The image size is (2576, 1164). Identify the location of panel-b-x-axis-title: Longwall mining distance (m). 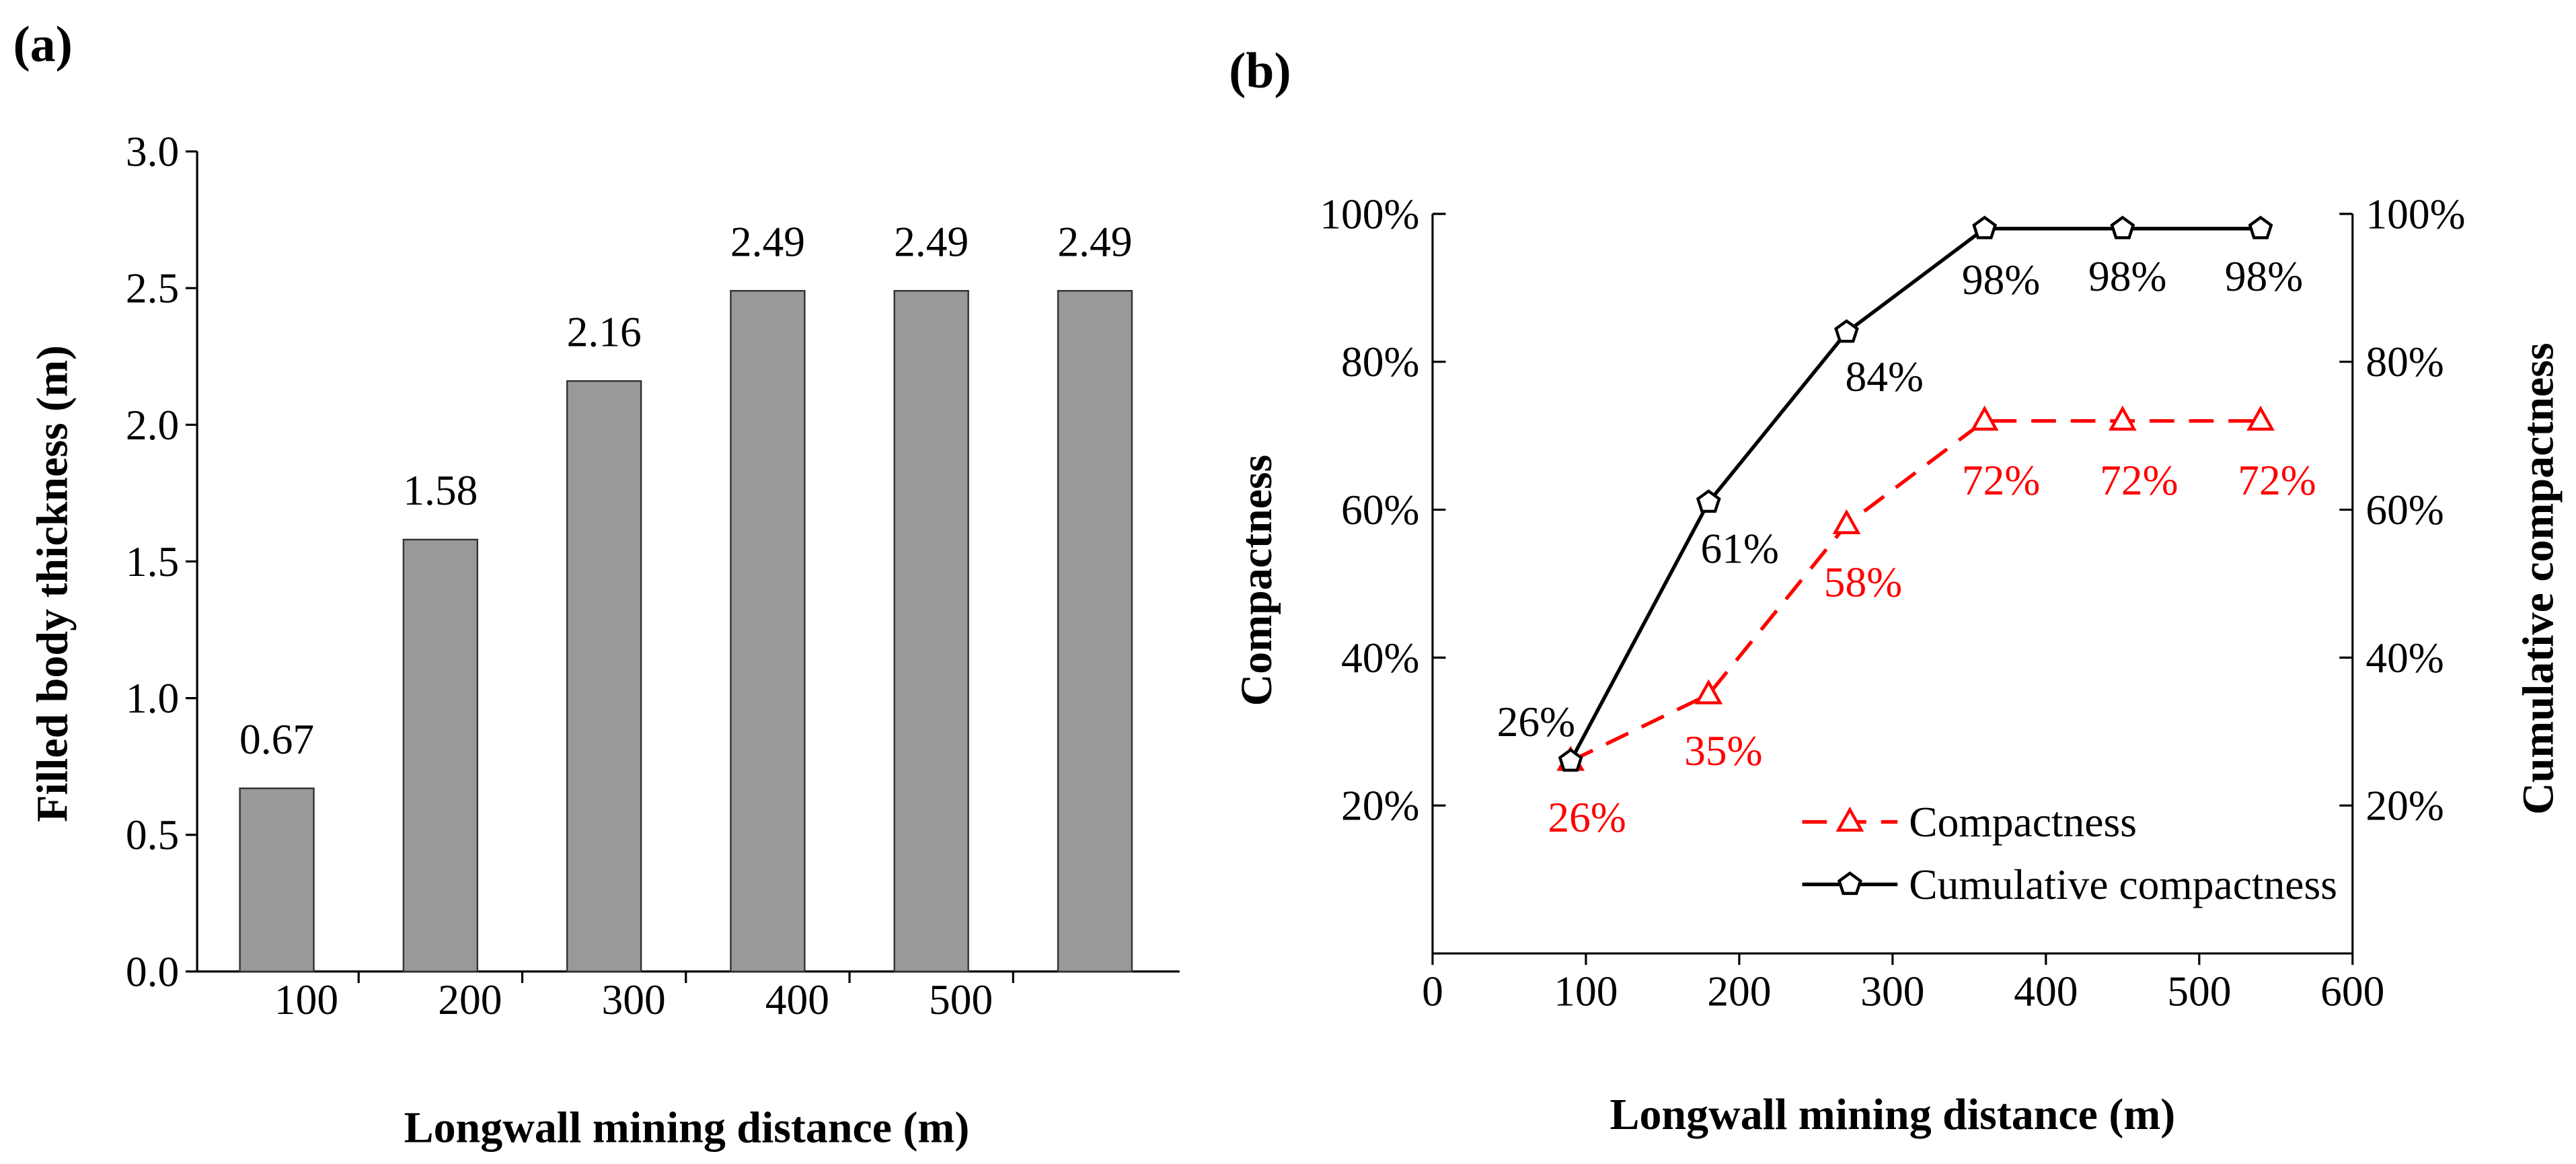
(1892, 1114).